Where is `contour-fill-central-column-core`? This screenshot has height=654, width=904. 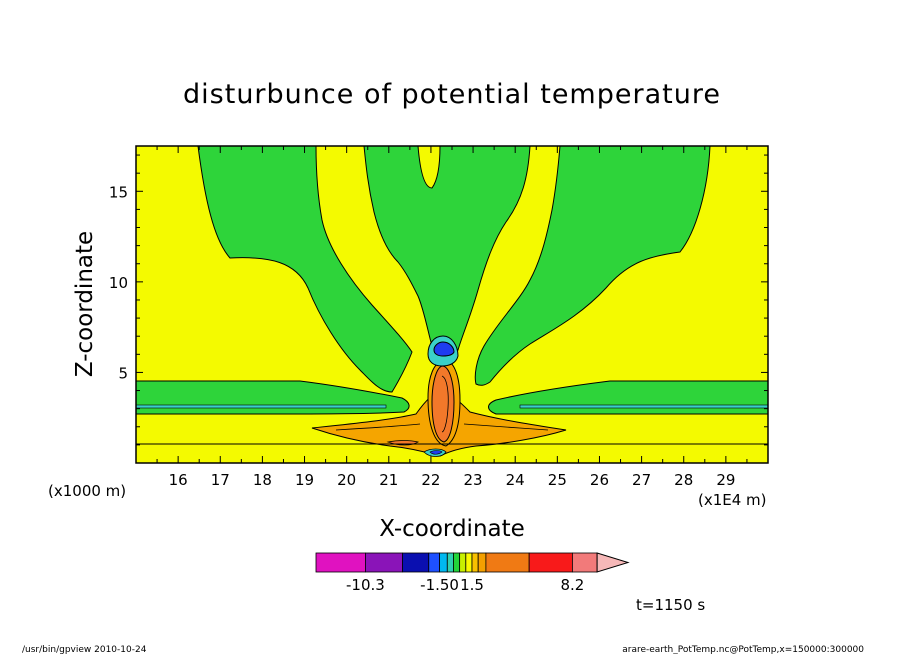
contour-fill-central-column-core is located at coordinates (443, 404).